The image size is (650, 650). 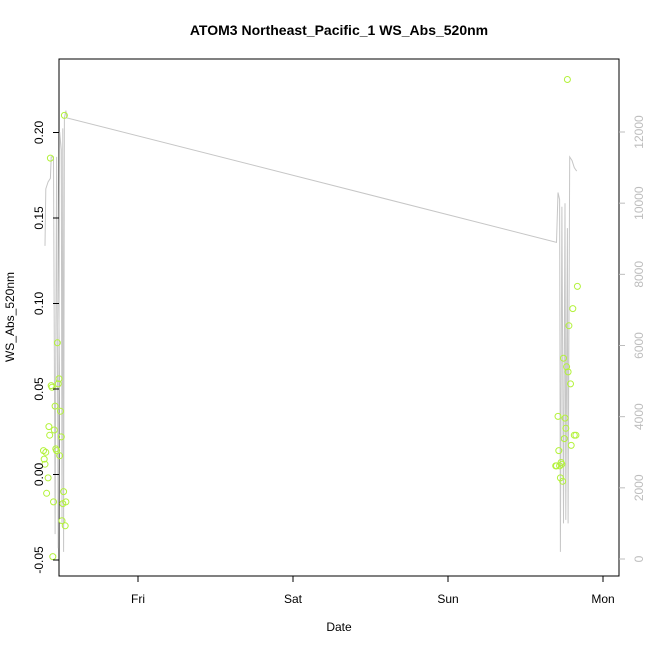 What do you see at coordinates (639, 487) in the screenshot?
I see `y2-tick-label: 2000` at bounding box center [639, 487].